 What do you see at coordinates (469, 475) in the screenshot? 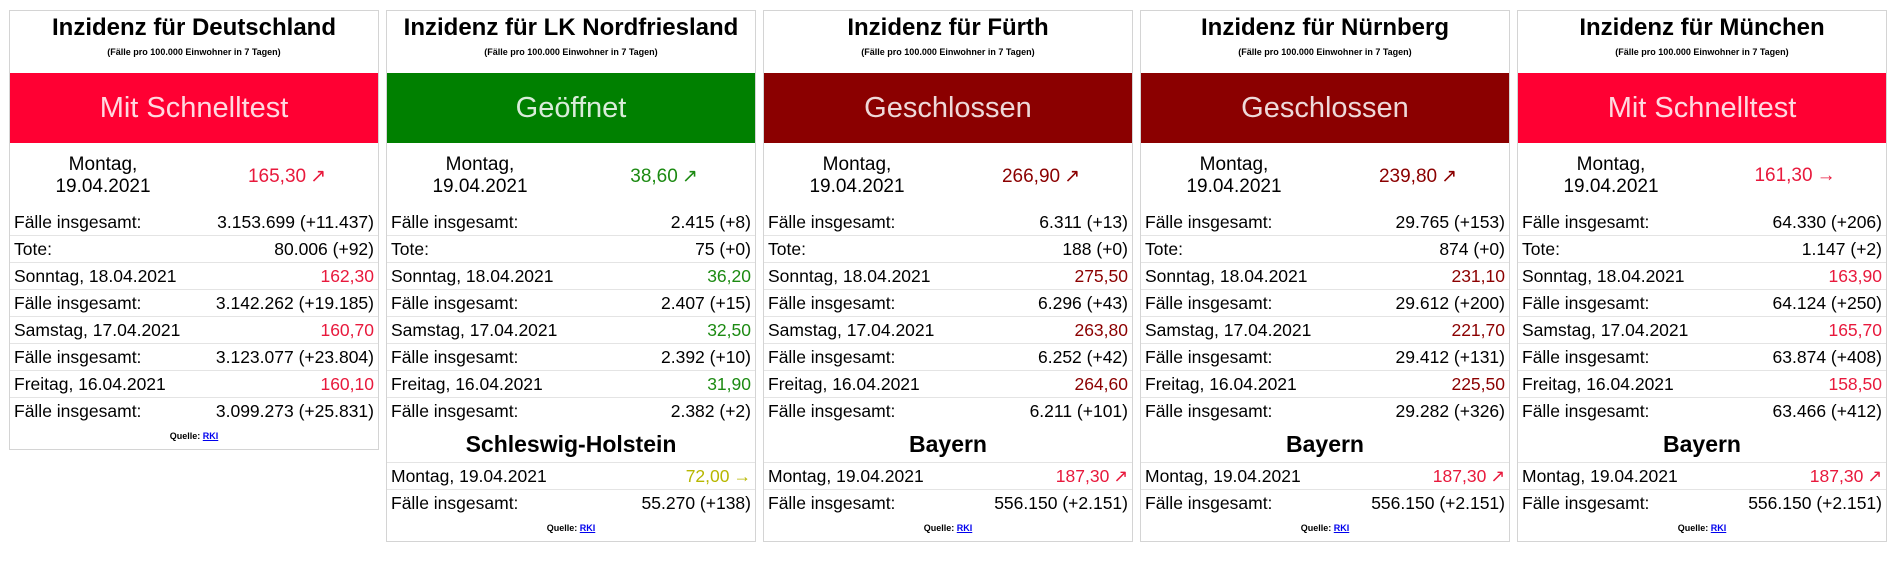
I see `row-label: Montag, 19.04.2021` at bounding box center [469, 475].